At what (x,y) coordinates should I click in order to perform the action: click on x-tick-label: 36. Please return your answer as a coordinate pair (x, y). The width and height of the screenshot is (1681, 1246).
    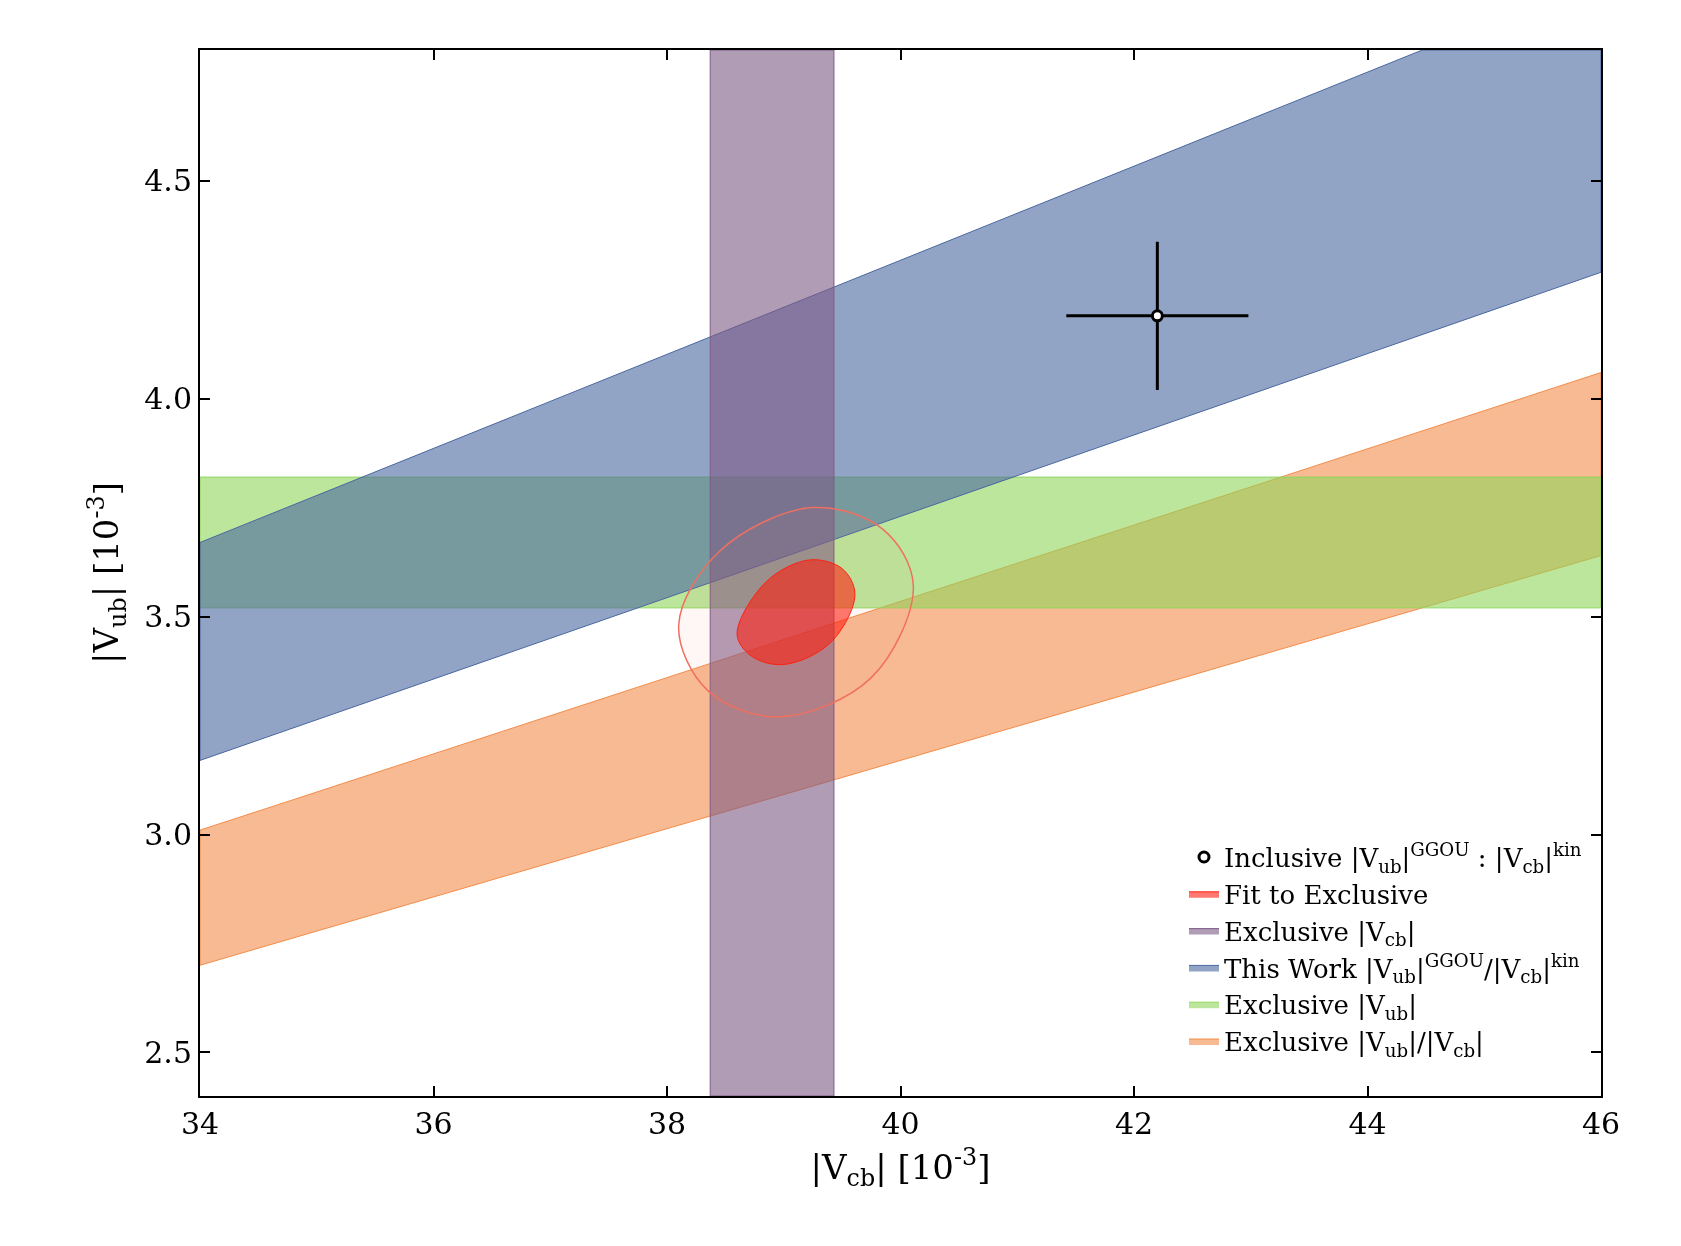
    Looking at the image, I should click on (433, 1123).